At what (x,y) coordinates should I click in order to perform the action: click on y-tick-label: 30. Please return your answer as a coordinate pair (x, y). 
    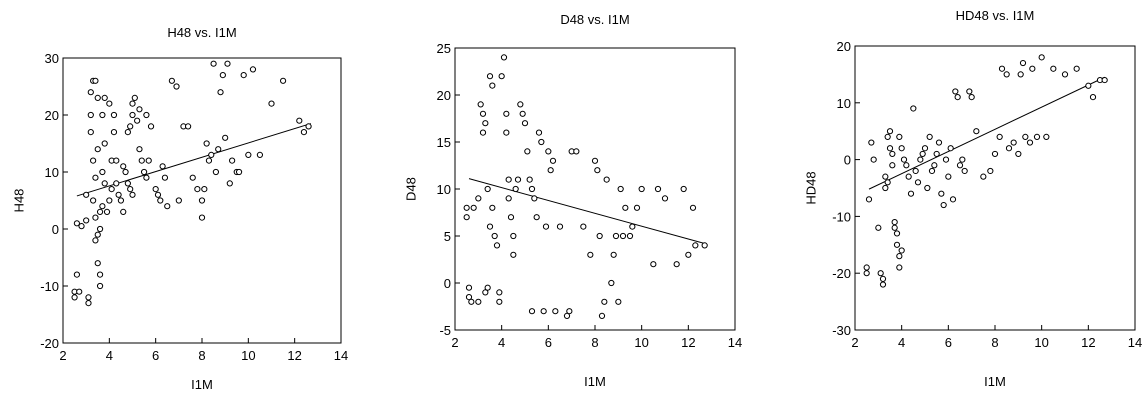
    Looking at the image, I should click on (52, 58).